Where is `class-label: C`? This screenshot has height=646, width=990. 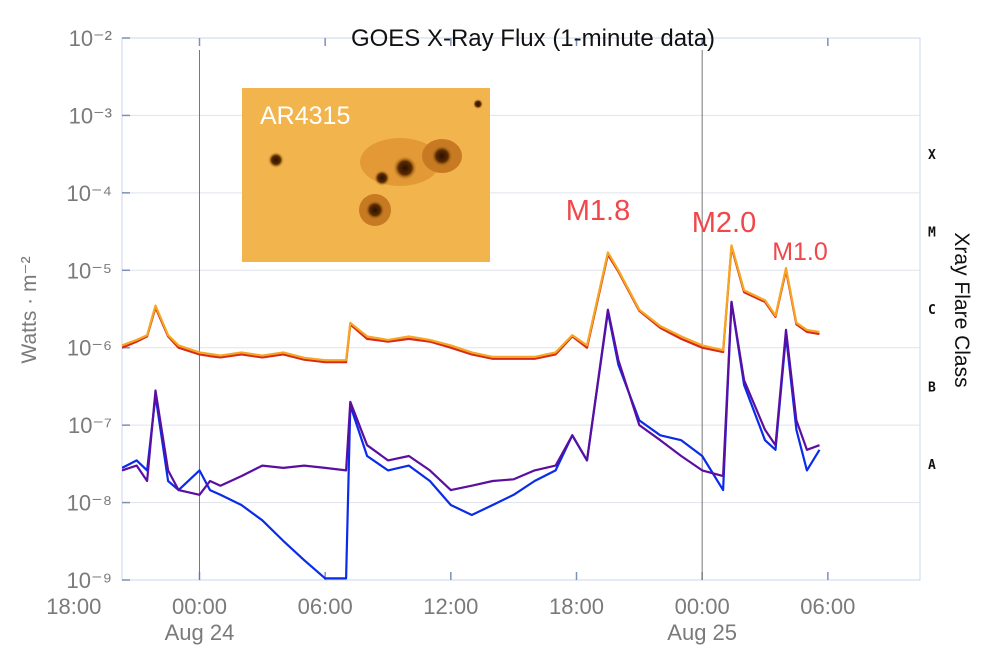 class-label: C is located at coordinates (932, 310).